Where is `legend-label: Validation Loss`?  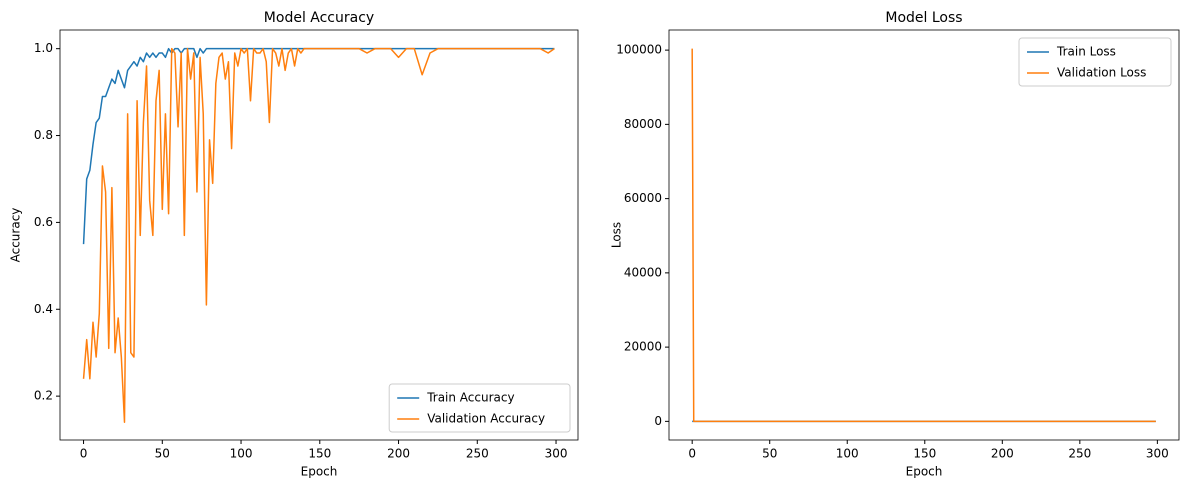 legend-label: Validation Loss is located at coordinates (1101, 73).